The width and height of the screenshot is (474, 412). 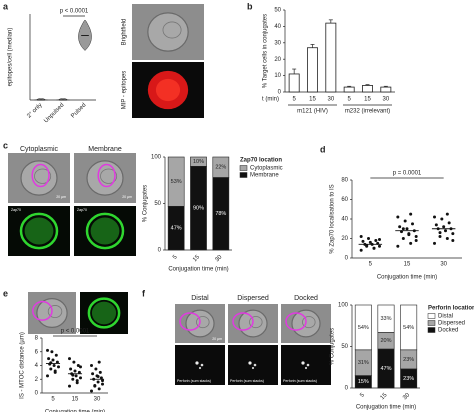 What do you see at coordinates (105, 149) in the screenshot?
I see `image-label: Membrane` at bounding box center [105, 149].